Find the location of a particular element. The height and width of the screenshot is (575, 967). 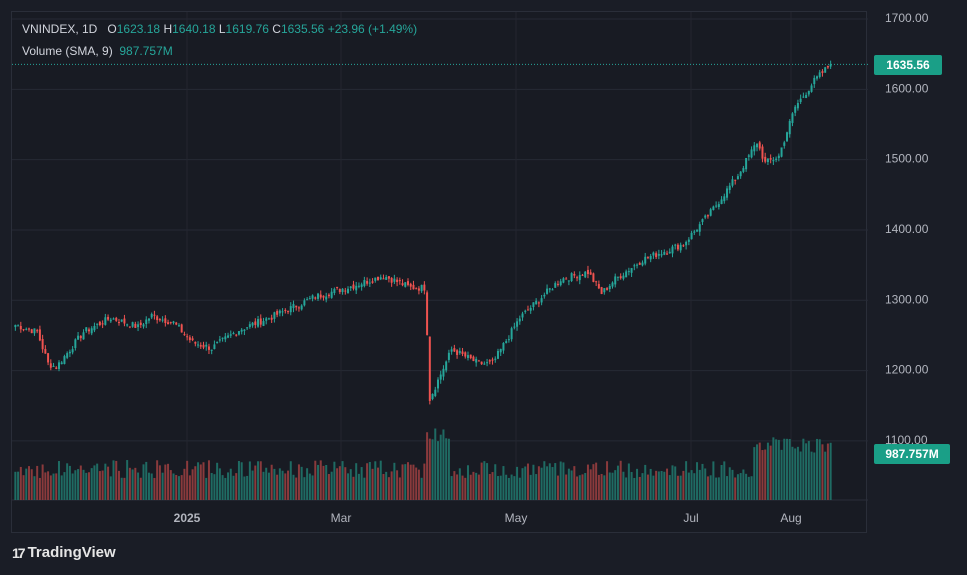

symbol-label: VNINDEX, 1D is located at coordinates (60, 29).